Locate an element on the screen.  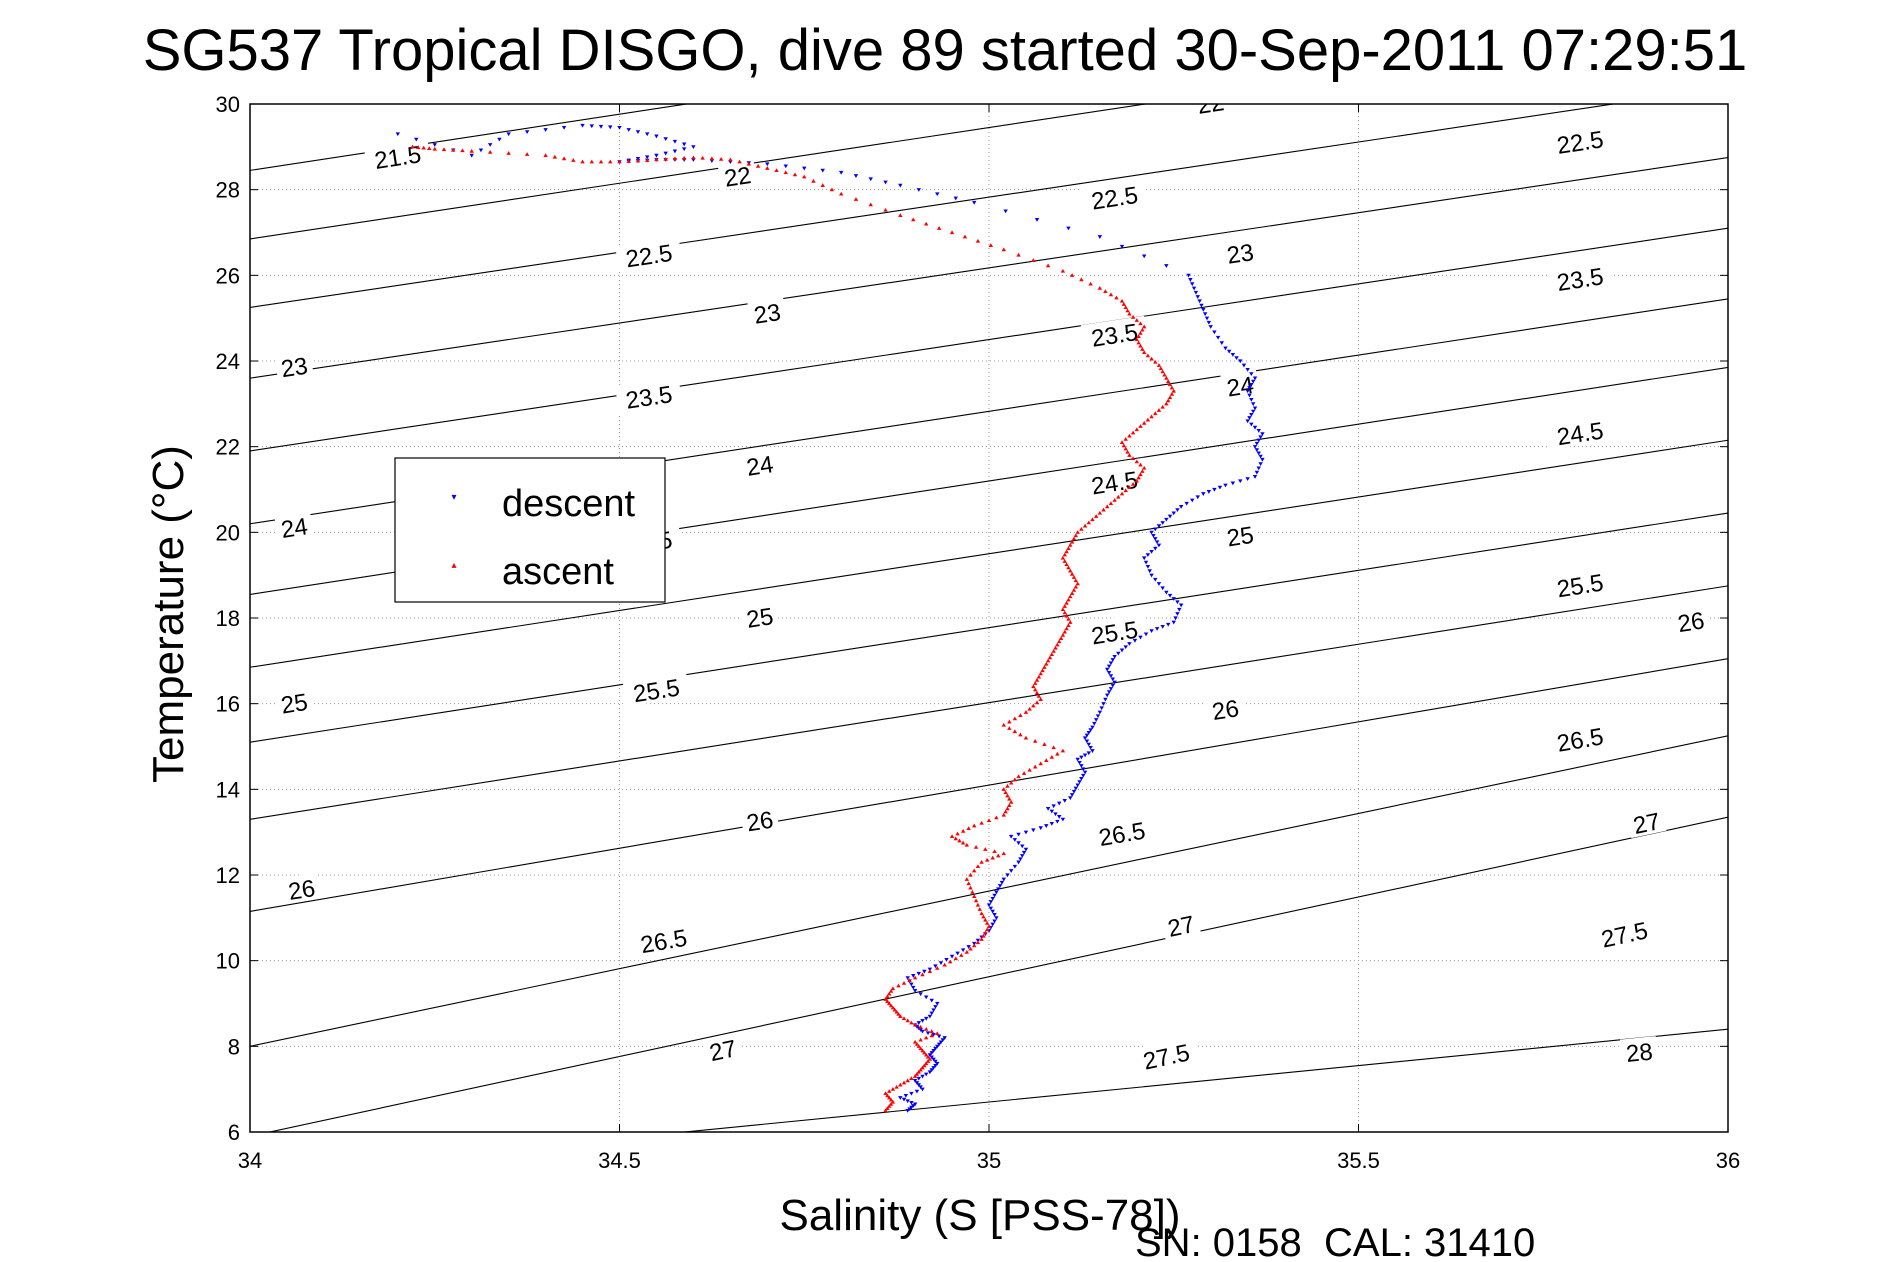
contour-label-24: 24 is located at coordinates (760, 466).